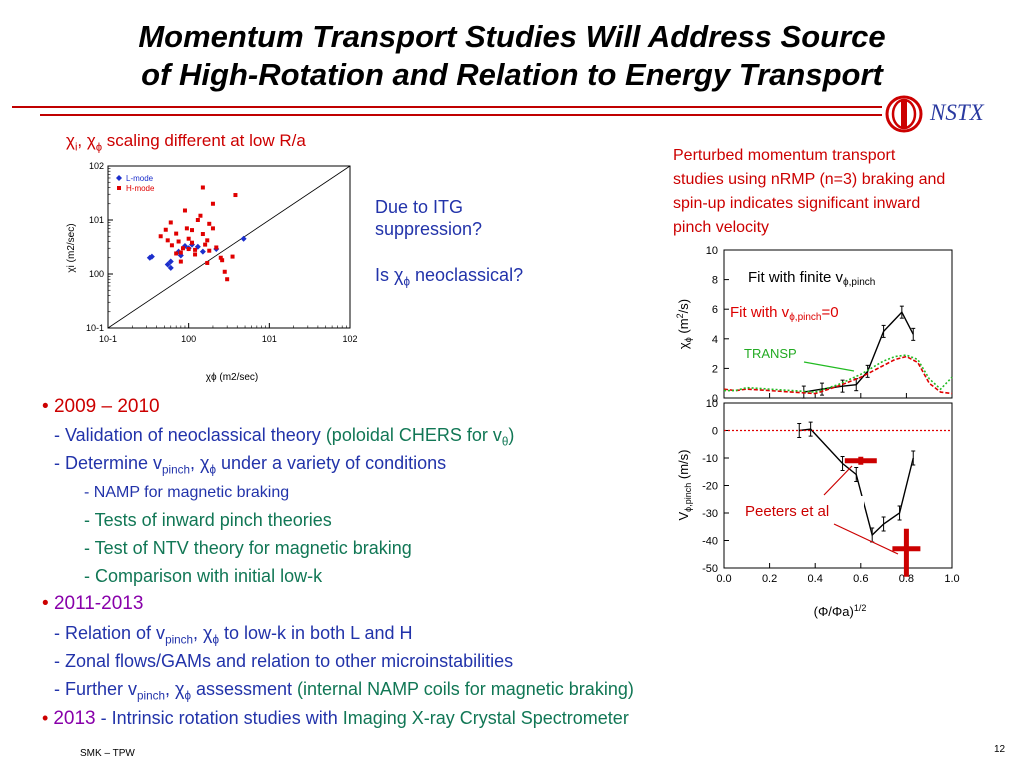  I want to click on scatter-y-tick-label: 101, so click(96, 220).